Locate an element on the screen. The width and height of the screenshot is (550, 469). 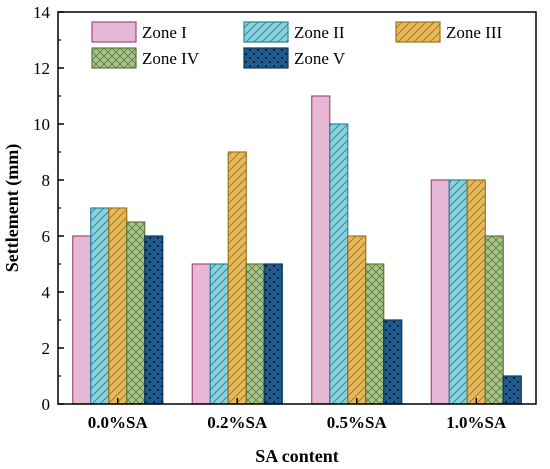
y-tick-label: 14 is located at coordinates (42, 12).